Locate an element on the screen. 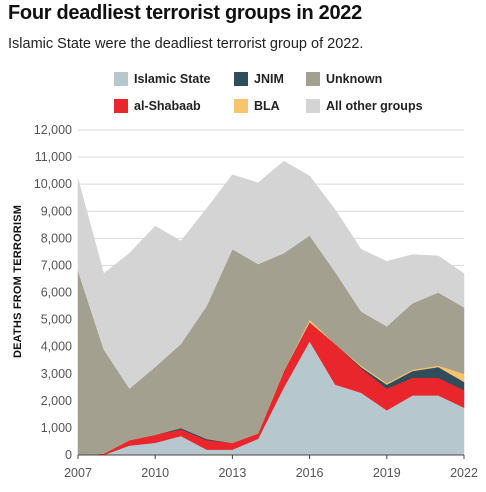 This screenshot has height=492, width=486. x-tick-label: 2007 is located at coordinates (78, 473).